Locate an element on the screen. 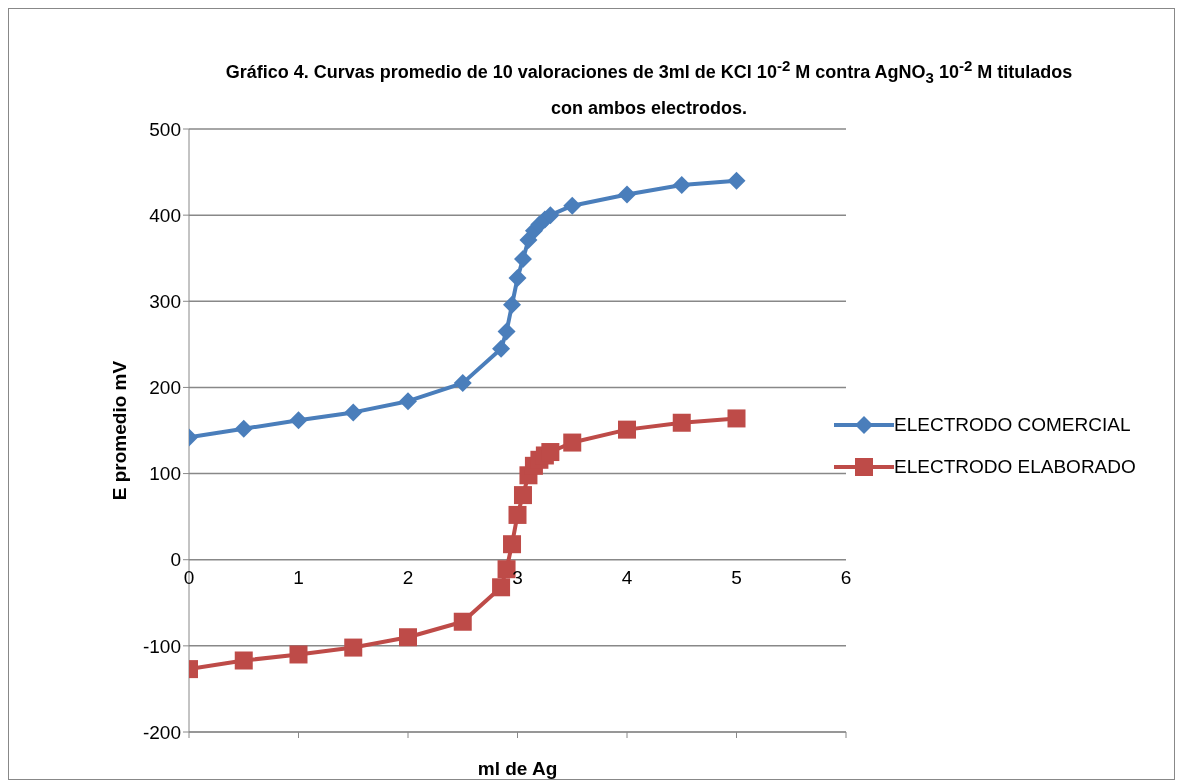  x-tick-label: 1 is located at coordinates (298, 577).